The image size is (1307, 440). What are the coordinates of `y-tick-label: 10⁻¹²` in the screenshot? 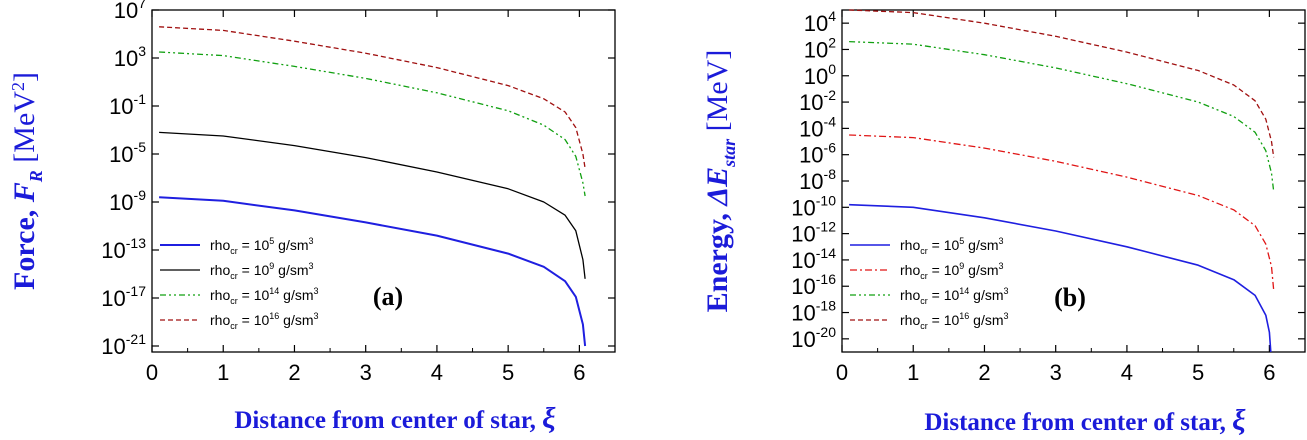 It's located at (813, 233).